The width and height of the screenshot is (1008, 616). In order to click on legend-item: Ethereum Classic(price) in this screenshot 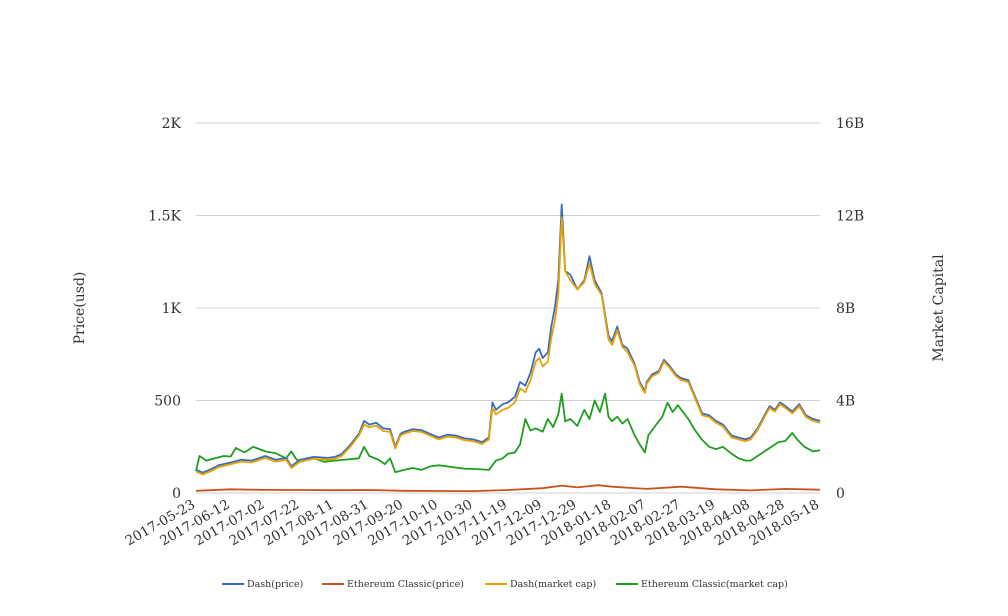, I will do `click(393, 584)`.